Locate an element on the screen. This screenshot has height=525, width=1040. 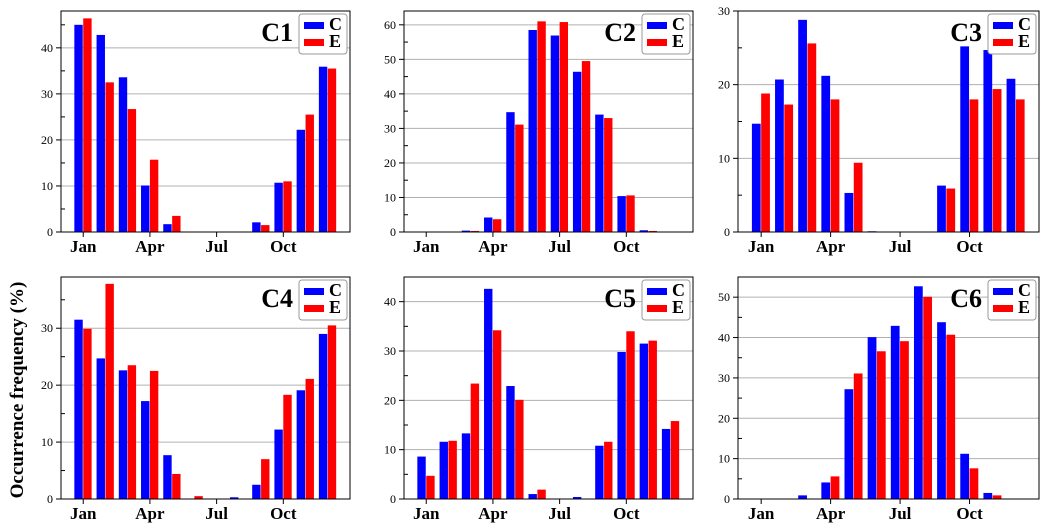
plot-frame is located at coordinates (205, 388).